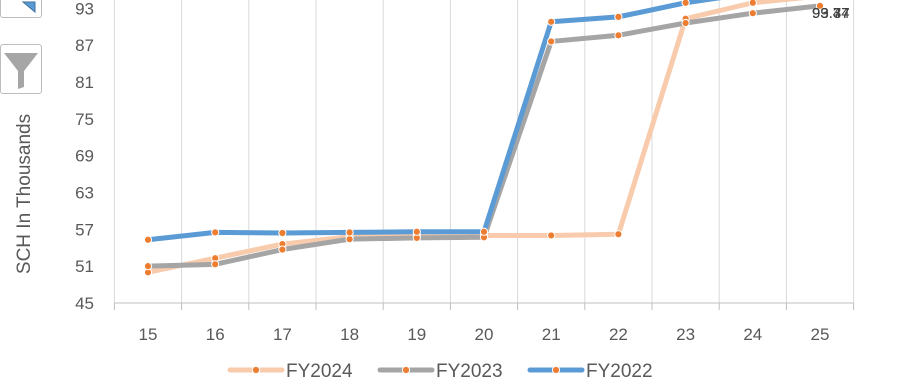  I want to click on y-tick-label: 51, so click(84, 266).